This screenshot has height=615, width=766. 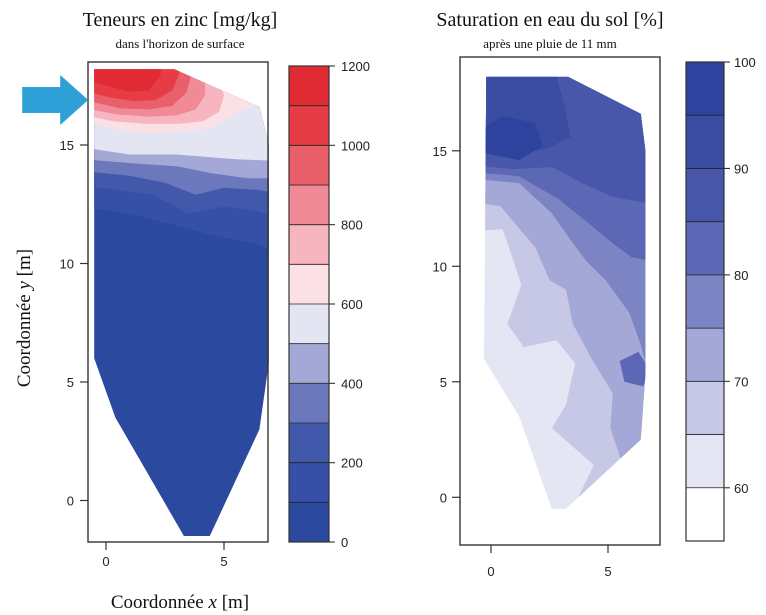 What do you see at coordinates (70, 382) in the screenshot?
I see `zinc-y-tick-label: 5` at bounding box center [70, 382].